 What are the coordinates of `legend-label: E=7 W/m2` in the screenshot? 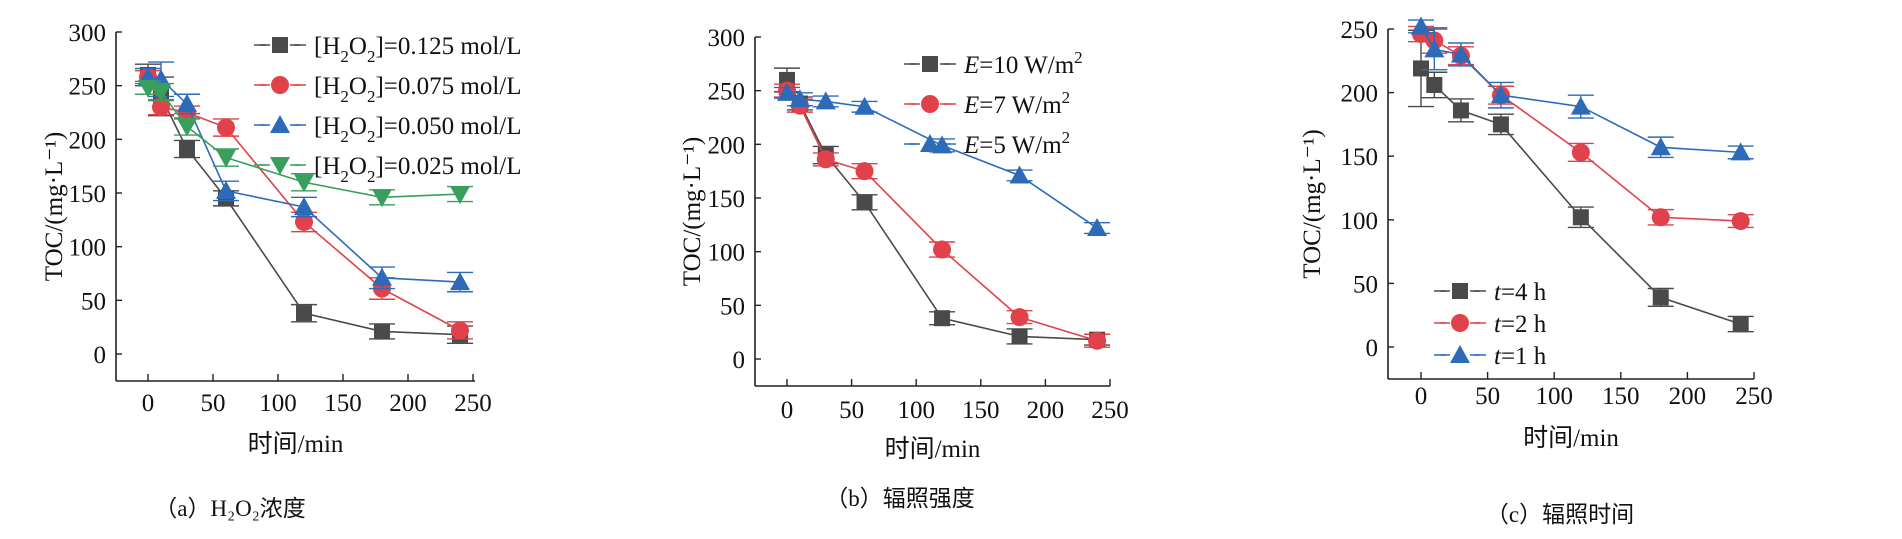 It's located at (1016, 103).